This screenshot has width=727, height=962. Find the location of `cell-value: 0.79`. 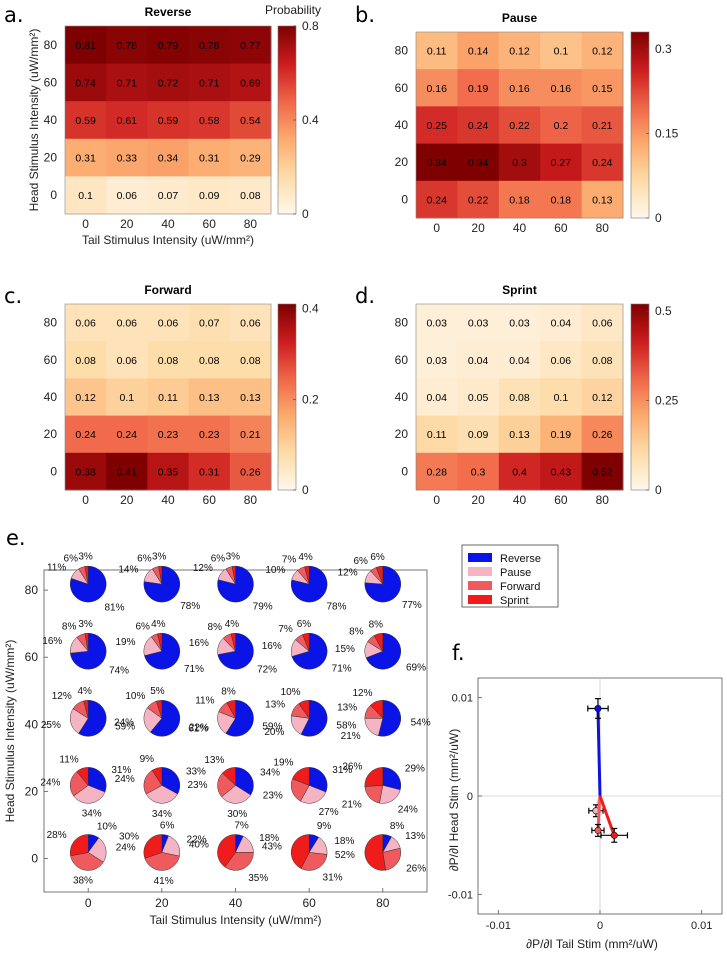

cell-value: 0.79 is located at coordinates (168, 46).